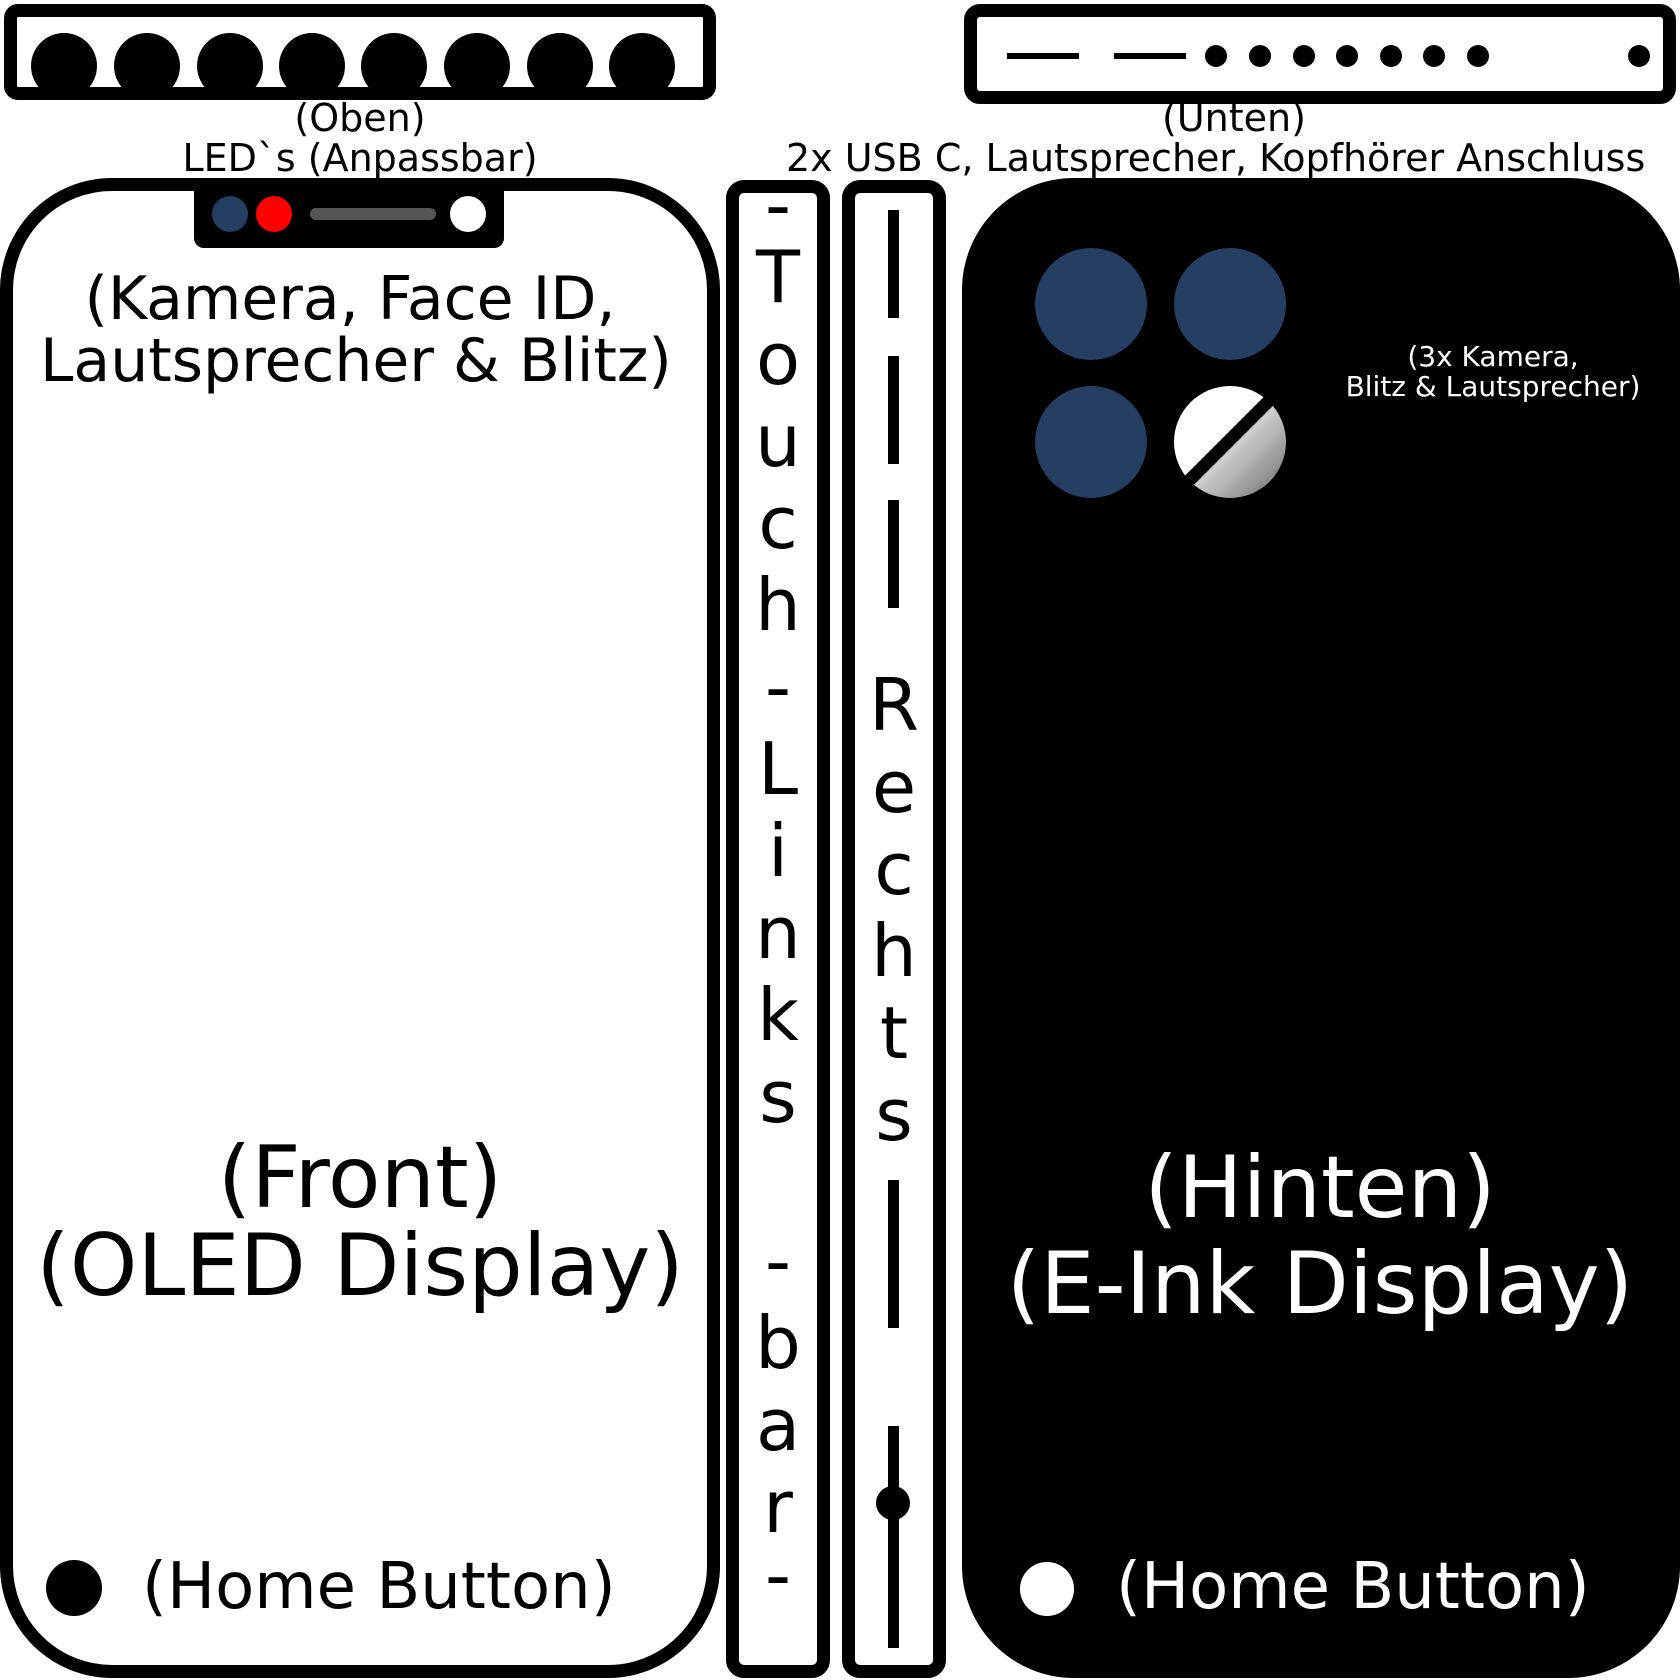 The width and height of the screenshot is (1680, 1680). I want to click on bottom-edge-strip, so click(1320, 54).